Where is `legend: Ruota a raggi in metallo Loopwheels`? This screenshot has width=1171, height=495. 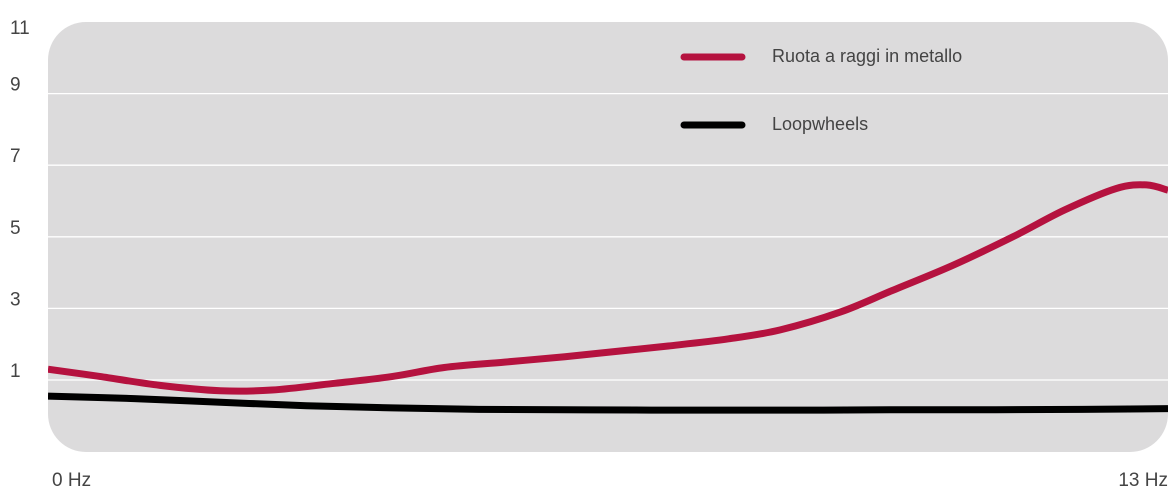
legend: Ruota a raggi in metallo Loopwheels is located at coordinates (821, 90).